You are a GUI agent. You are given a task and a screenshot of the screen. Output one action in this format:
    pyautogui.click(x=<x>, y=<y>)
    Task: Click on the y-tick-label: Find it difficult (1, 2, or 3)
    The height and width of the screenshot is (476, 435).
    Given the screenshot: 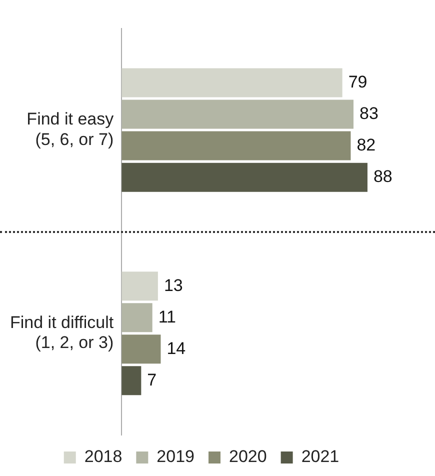 What is the action you would take?
    pyautogui.click(x=62, y=332)
    